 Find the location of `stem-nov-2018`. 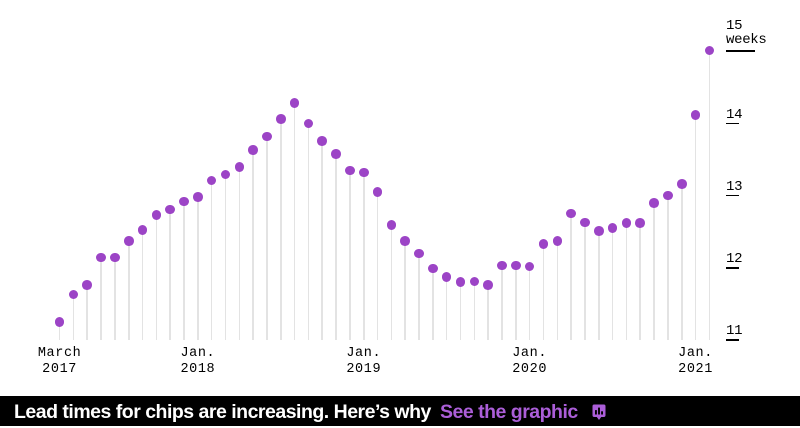

stem-nov-2018 is located at coordinates (336, 246).